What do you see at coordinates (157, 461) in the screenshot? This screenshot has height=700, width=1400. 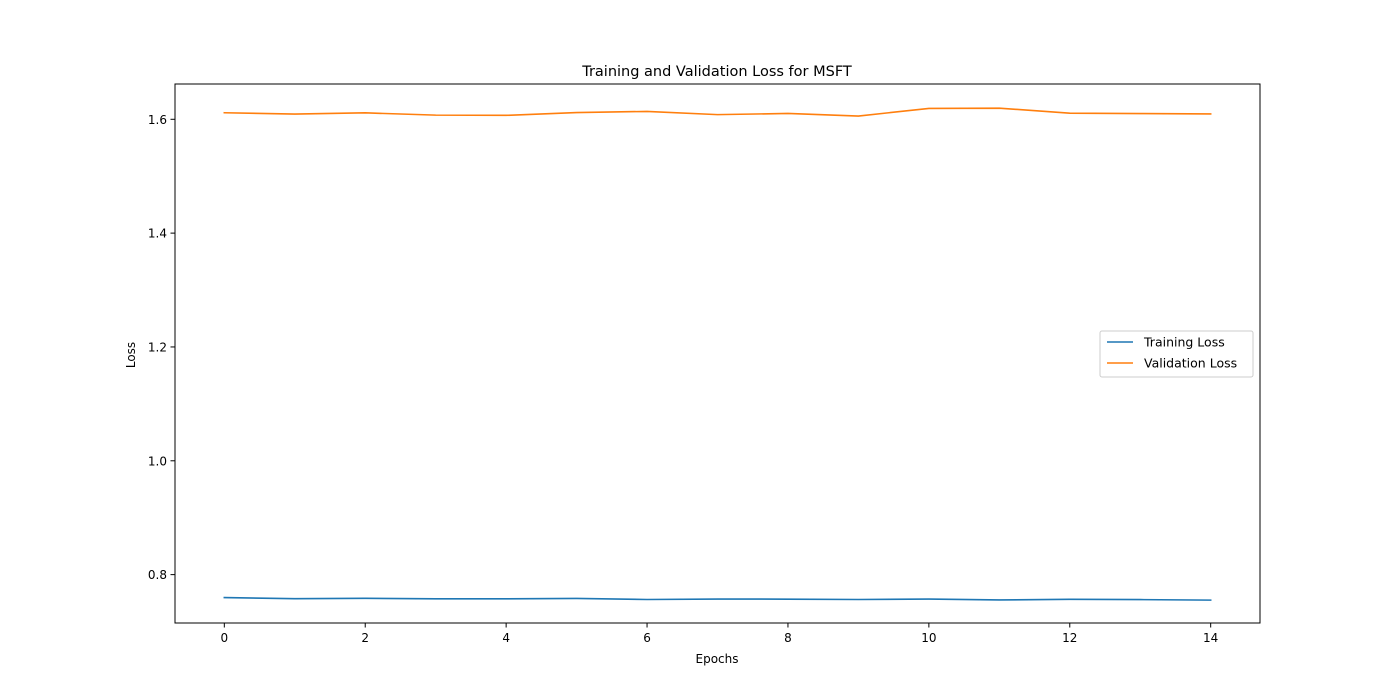 I see `y-tick-label: 1.0` at bounding box center [157, 461].